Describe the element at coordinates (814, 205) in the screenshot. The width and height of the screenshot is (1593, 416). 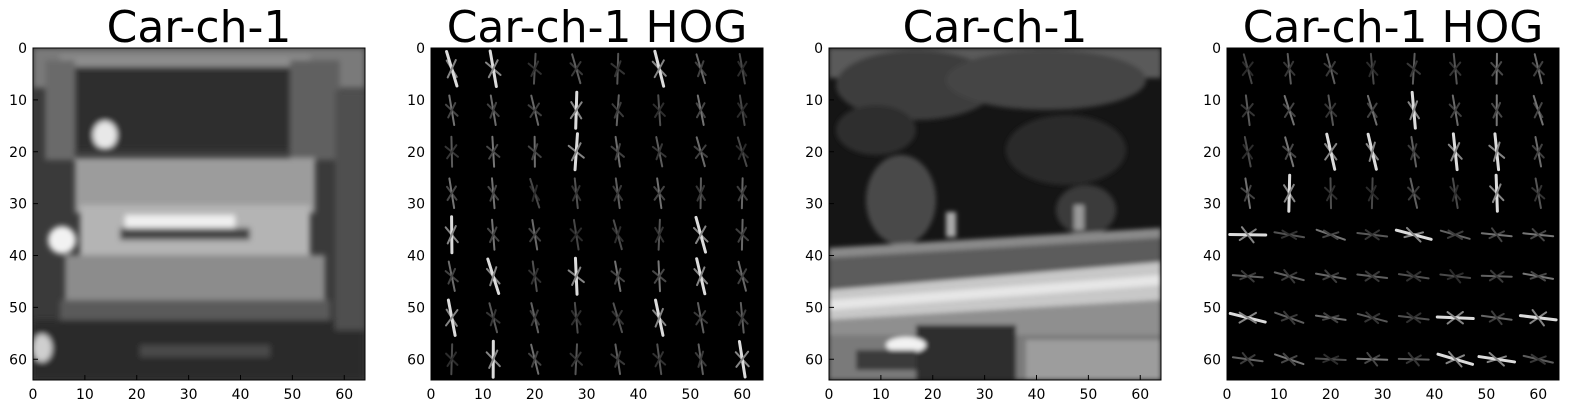
I see `y-tick-label: 30` at that location.